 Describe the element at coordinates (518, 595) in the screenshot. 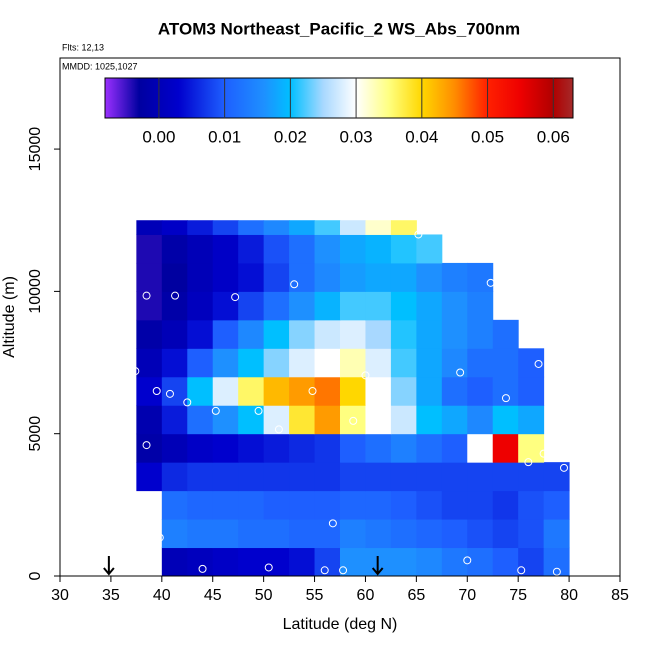

I see `x-tick-label: 75` at that location.